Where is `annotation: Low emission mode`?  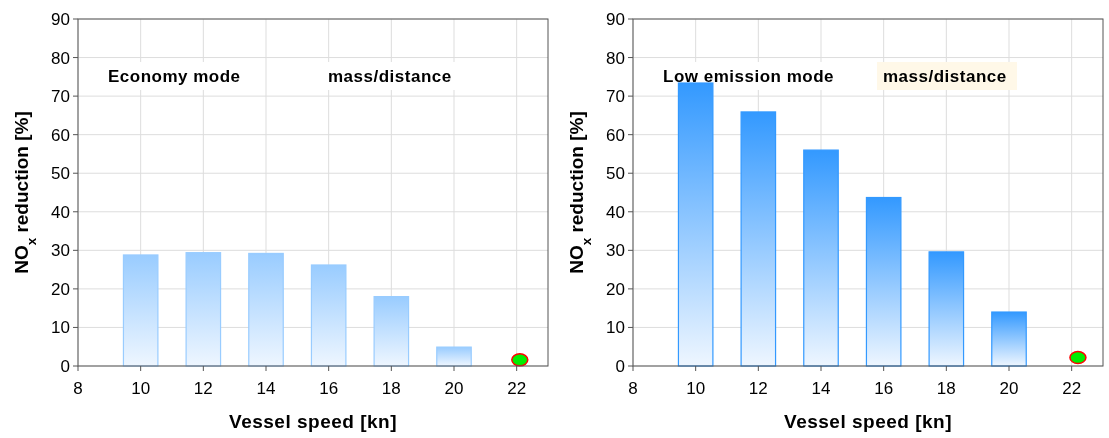 annotation: Low emission mode is located at coordinates (748, 76).